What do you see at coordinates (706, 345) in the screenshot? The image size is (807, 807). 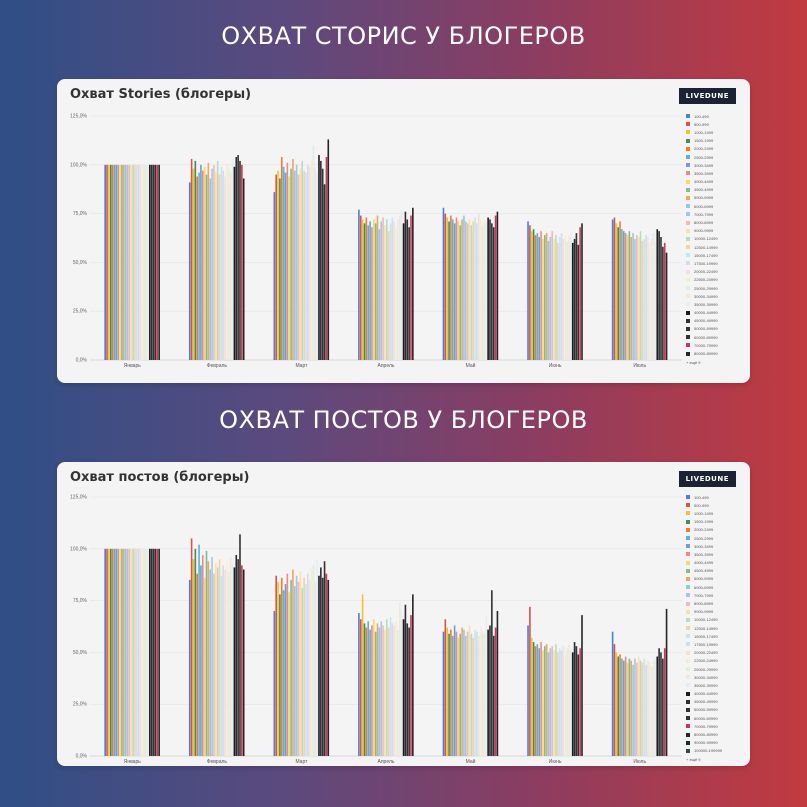 I see `legend-label: 70000-79999` at bounding box center [706, 345].